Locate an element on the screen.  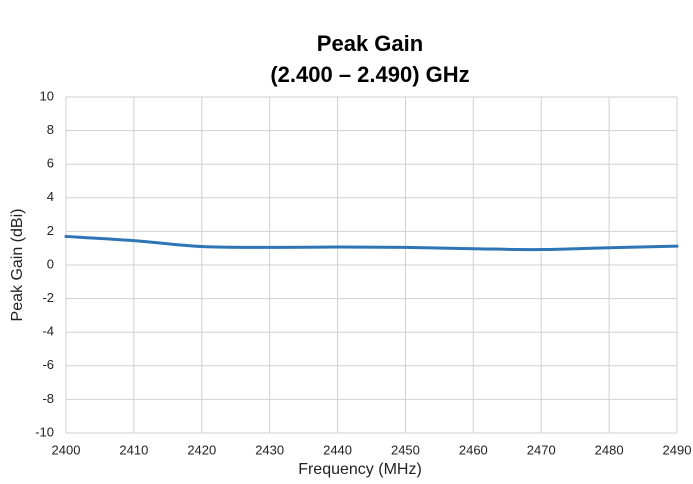
y-tick-label: -10 is located at coordinates (44, 431).